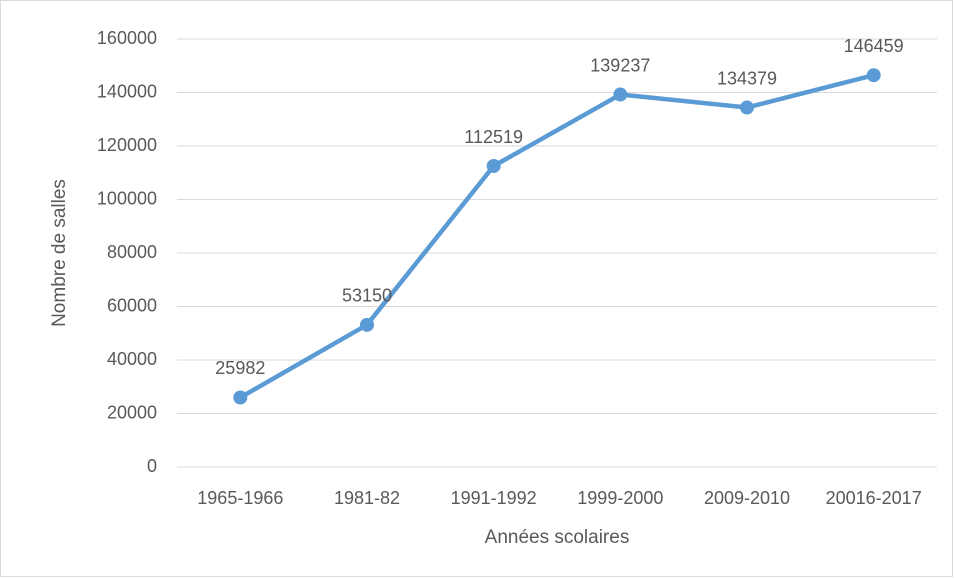 The image size is (954, 578). What do you see at coordinates (494, 498) in the screenshot?
I see `x-tick-label: 1991-1992` at bounding box center [494, 498].